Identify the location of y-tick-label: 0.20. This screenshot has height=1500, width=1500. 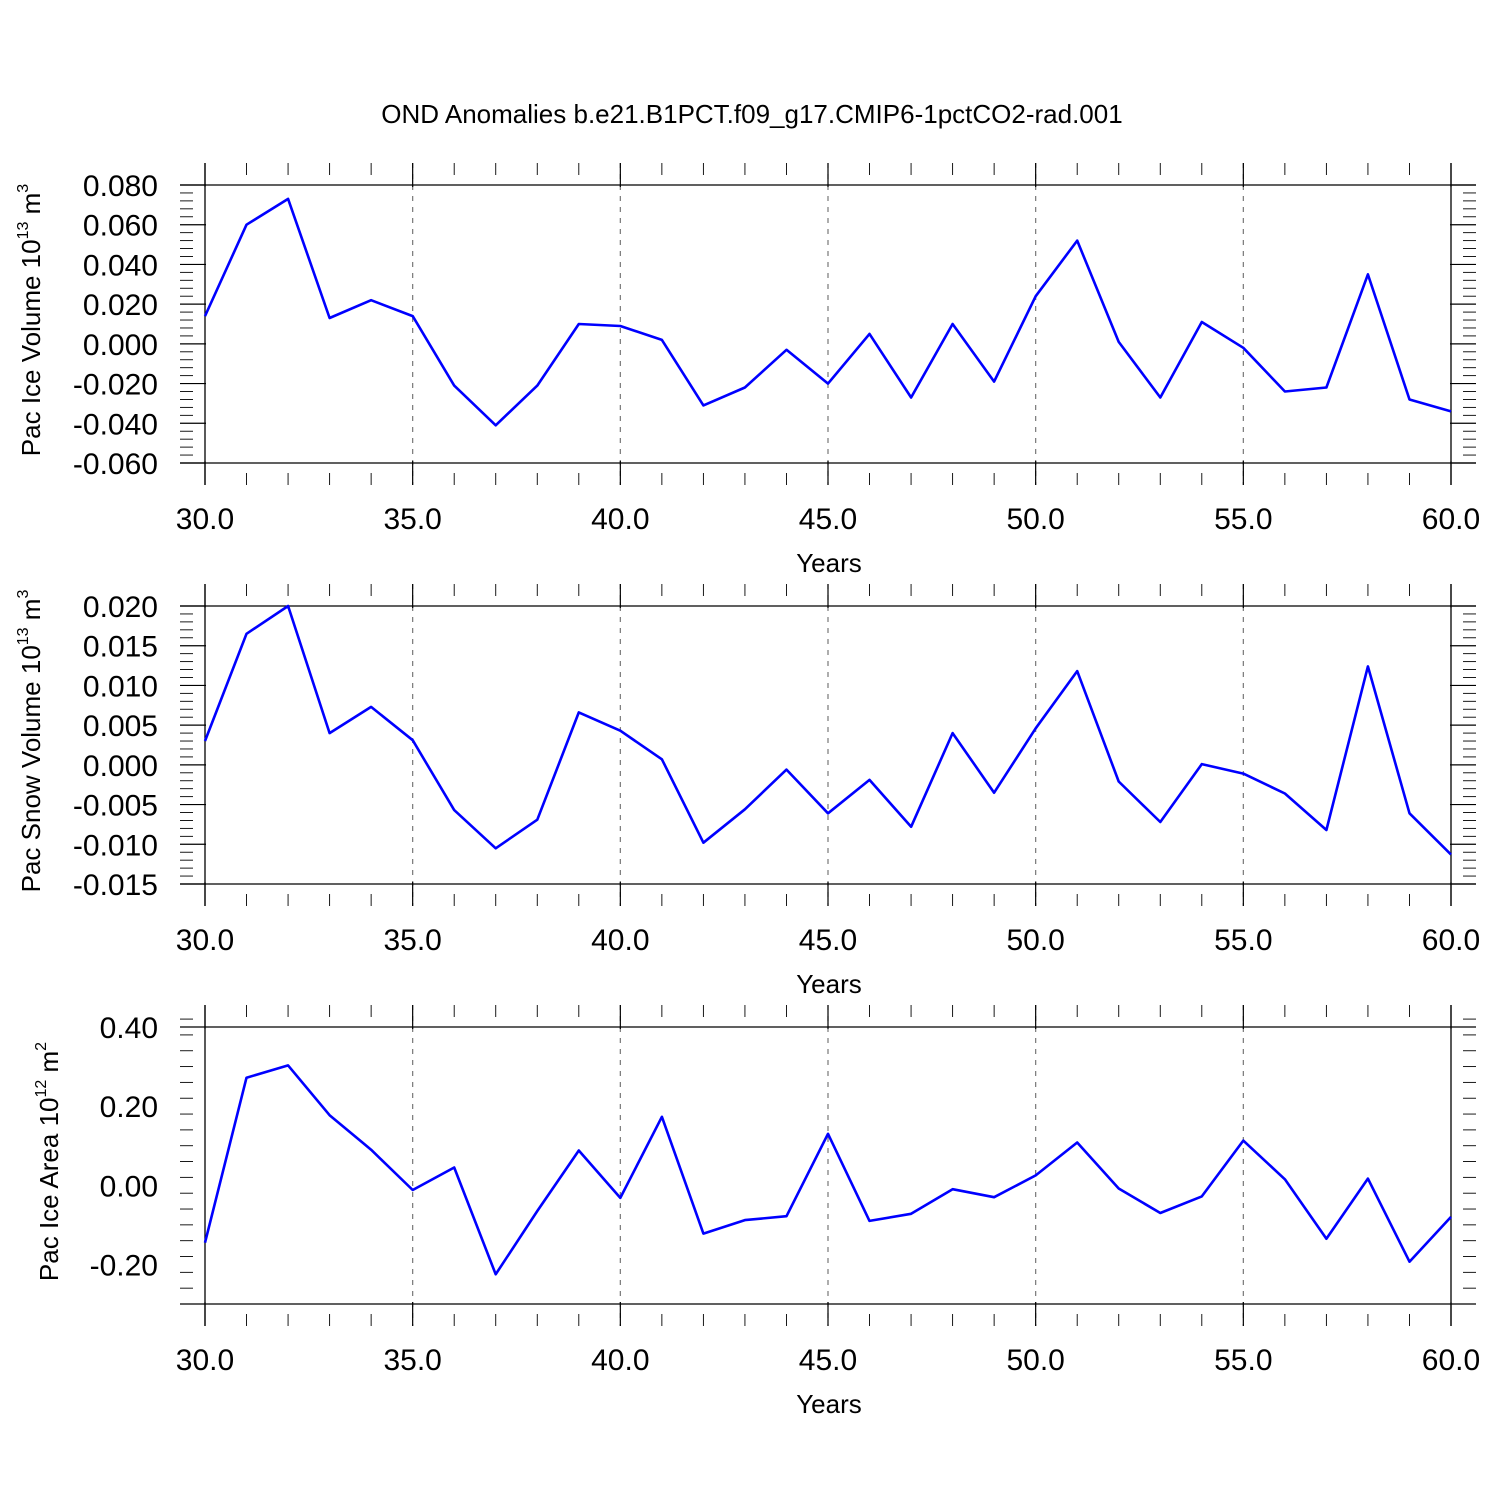
(129, 1107).